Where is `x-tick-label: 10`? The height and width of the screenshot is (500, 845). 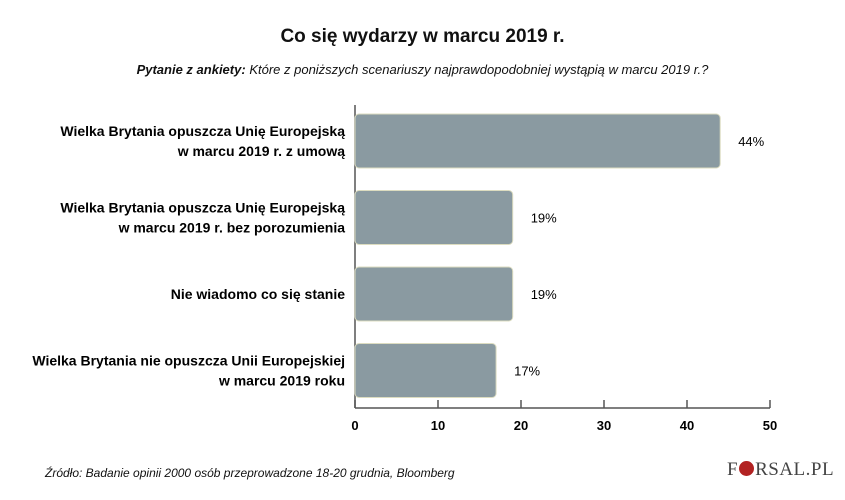 x-tick-label: 10 is located at coordinates (438, 425).